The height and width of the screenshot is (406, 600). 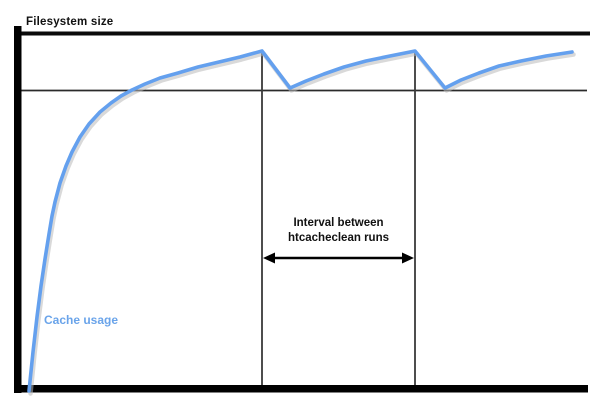 I want to click on cache-usage-label: Cache usage, so click(x=81, y=320).